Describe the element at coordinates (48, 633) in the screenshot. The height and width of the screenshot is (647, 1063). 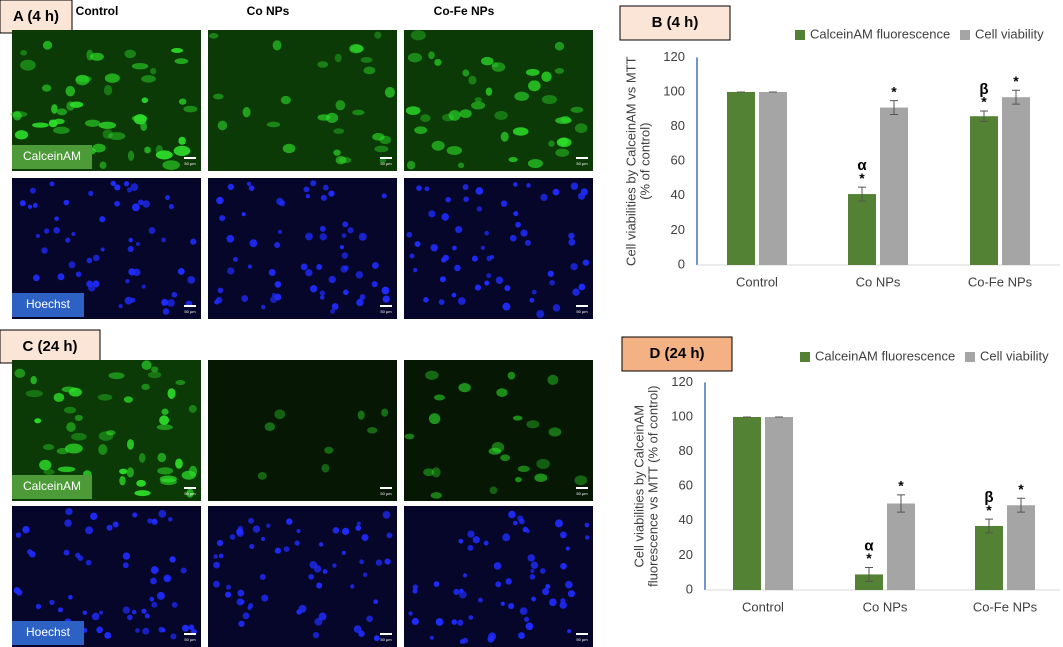
I see `channel-tag` at that location.